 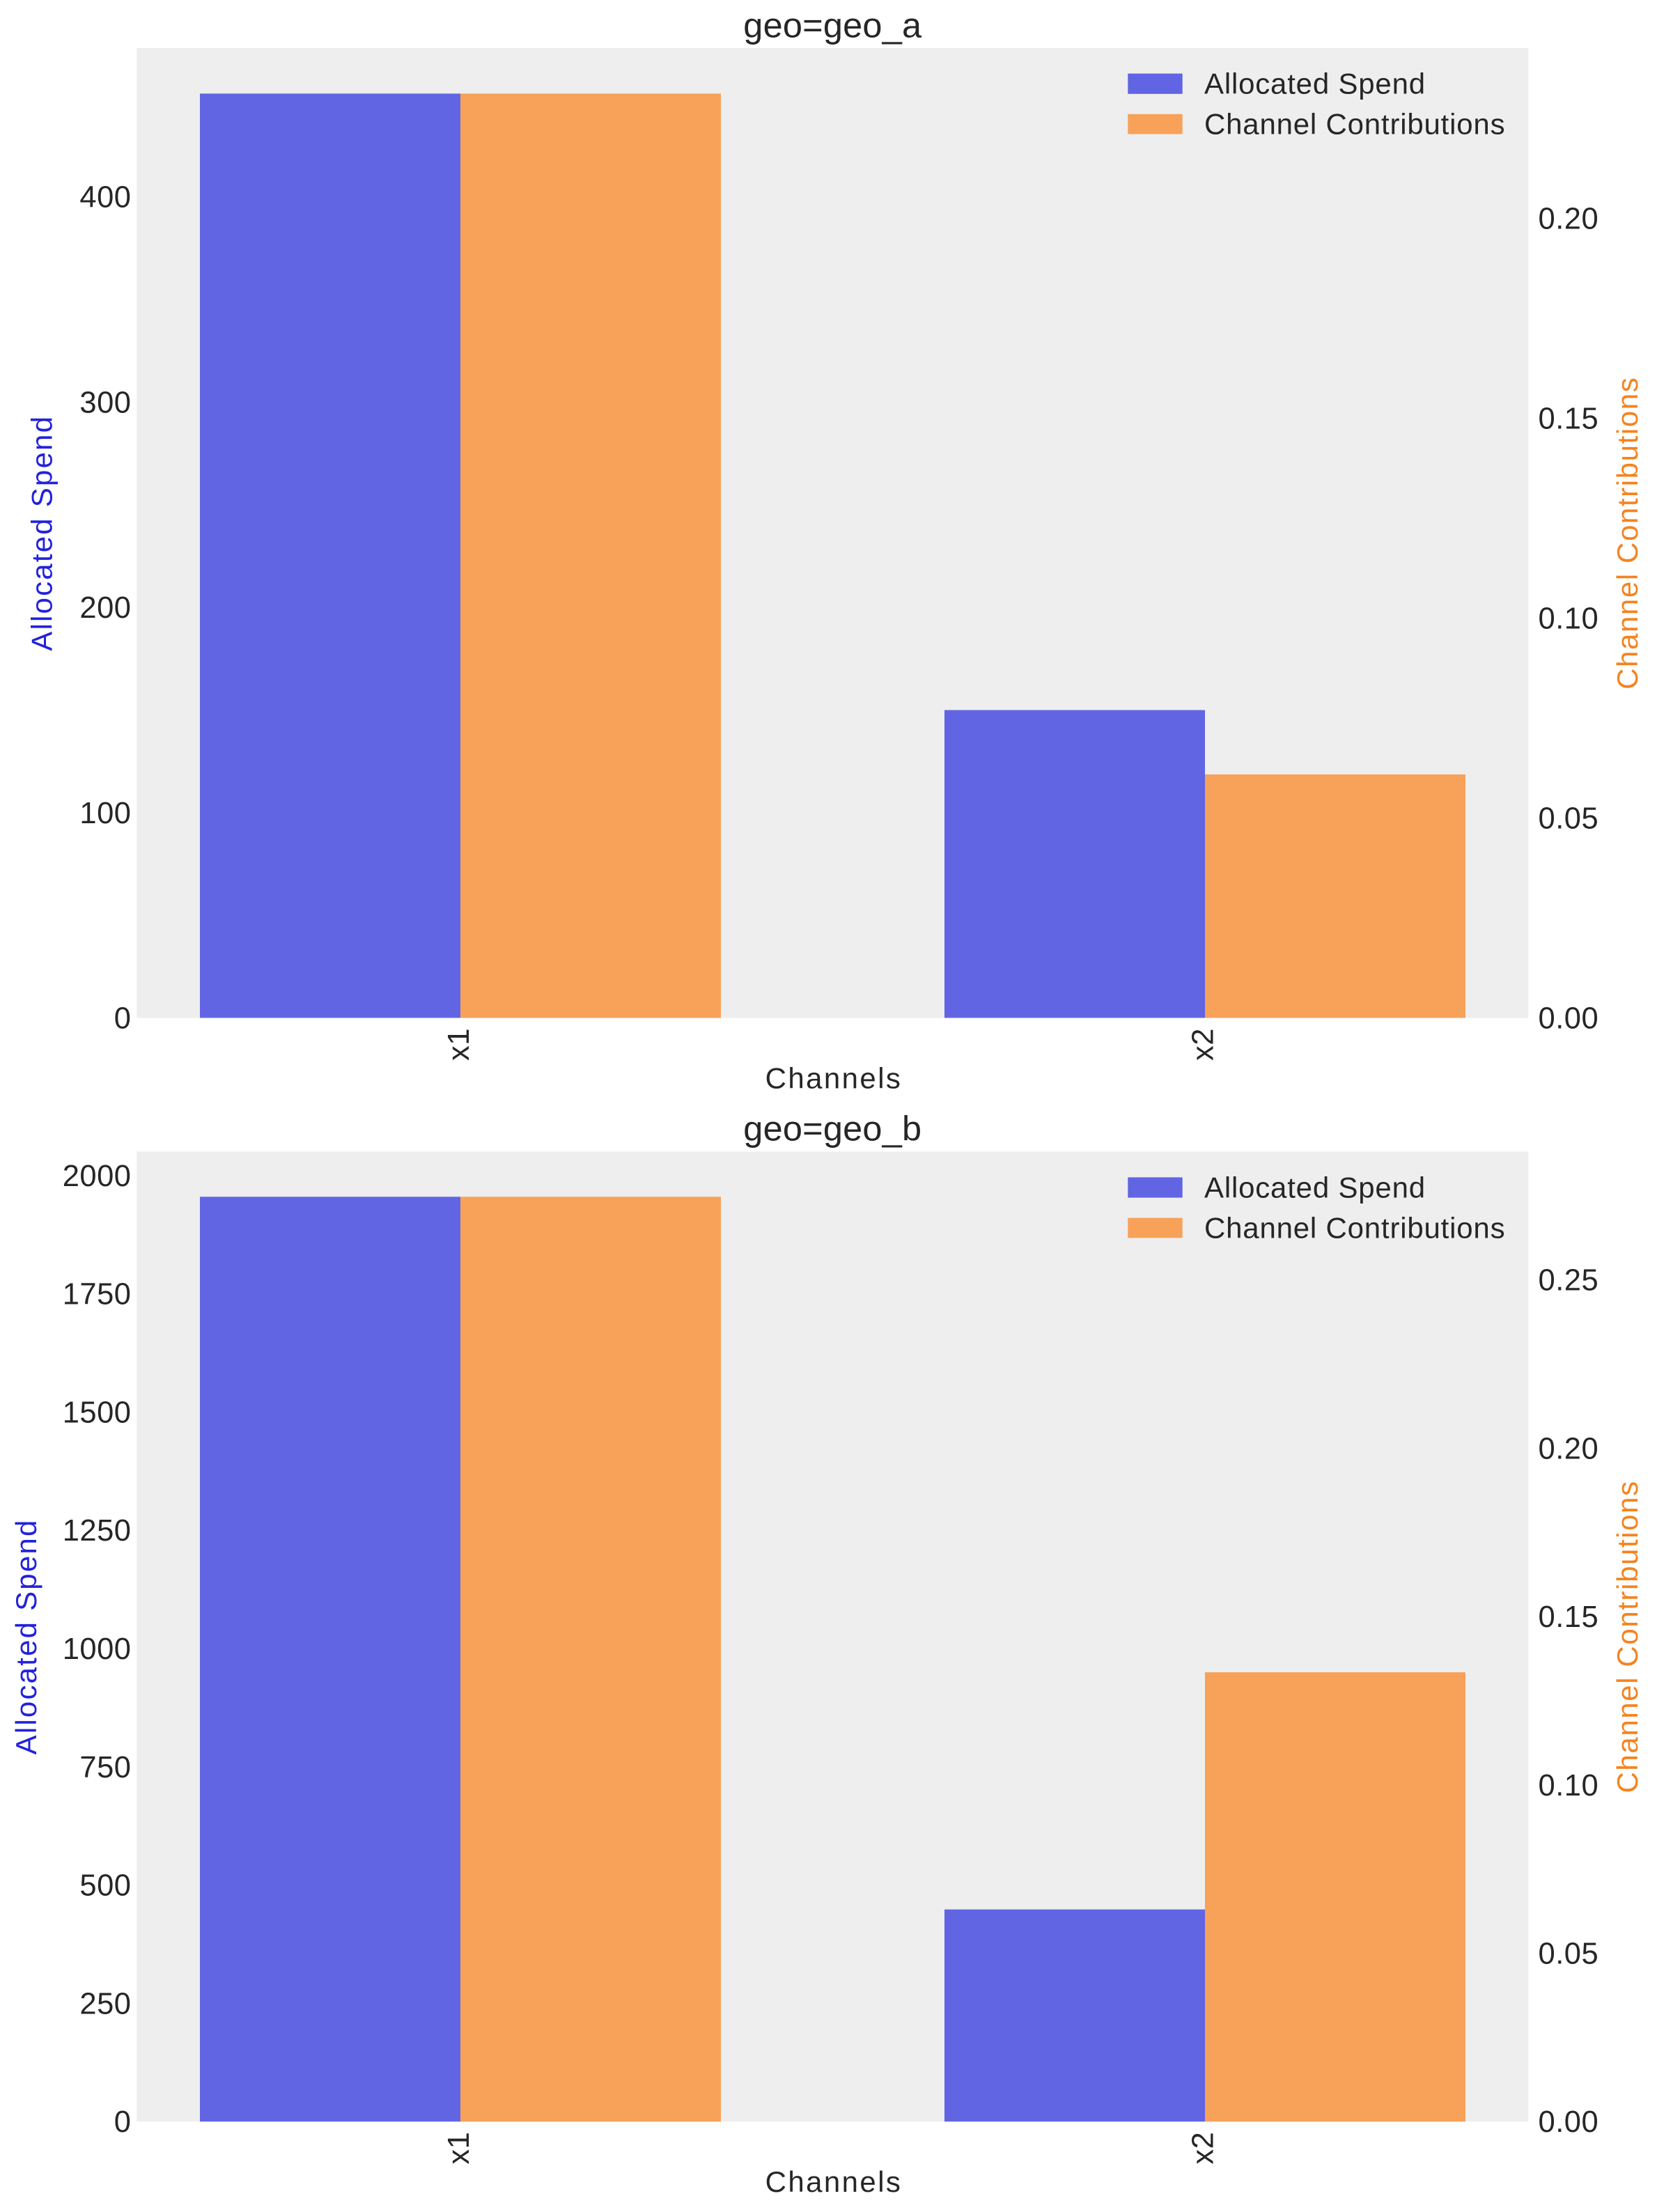 What do you see at coordinates (832, 26) in the screenshot?
I see `svg-text: geo=geo_a` at bounding box center [832, 26].